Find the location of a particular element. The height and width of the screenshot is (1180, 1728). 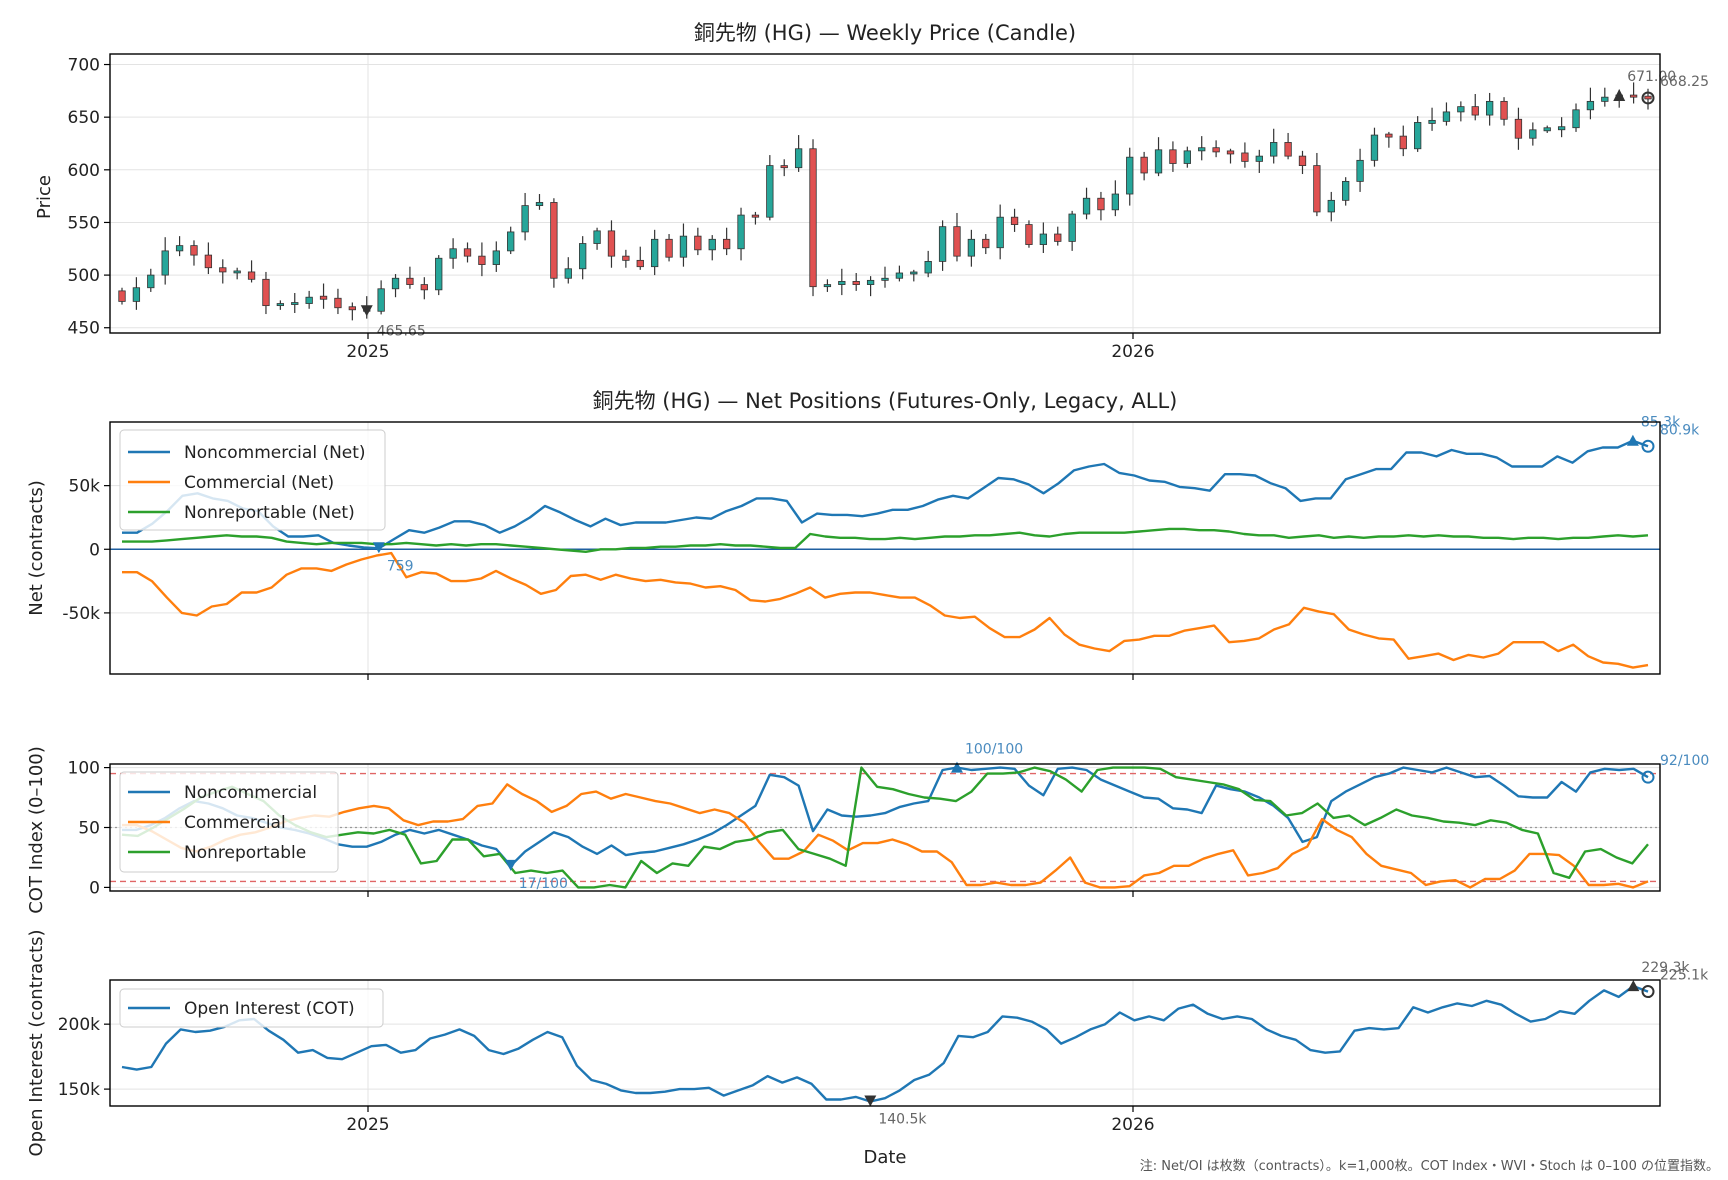

series-line-noncommercial is located at coordinates (885, 1043).